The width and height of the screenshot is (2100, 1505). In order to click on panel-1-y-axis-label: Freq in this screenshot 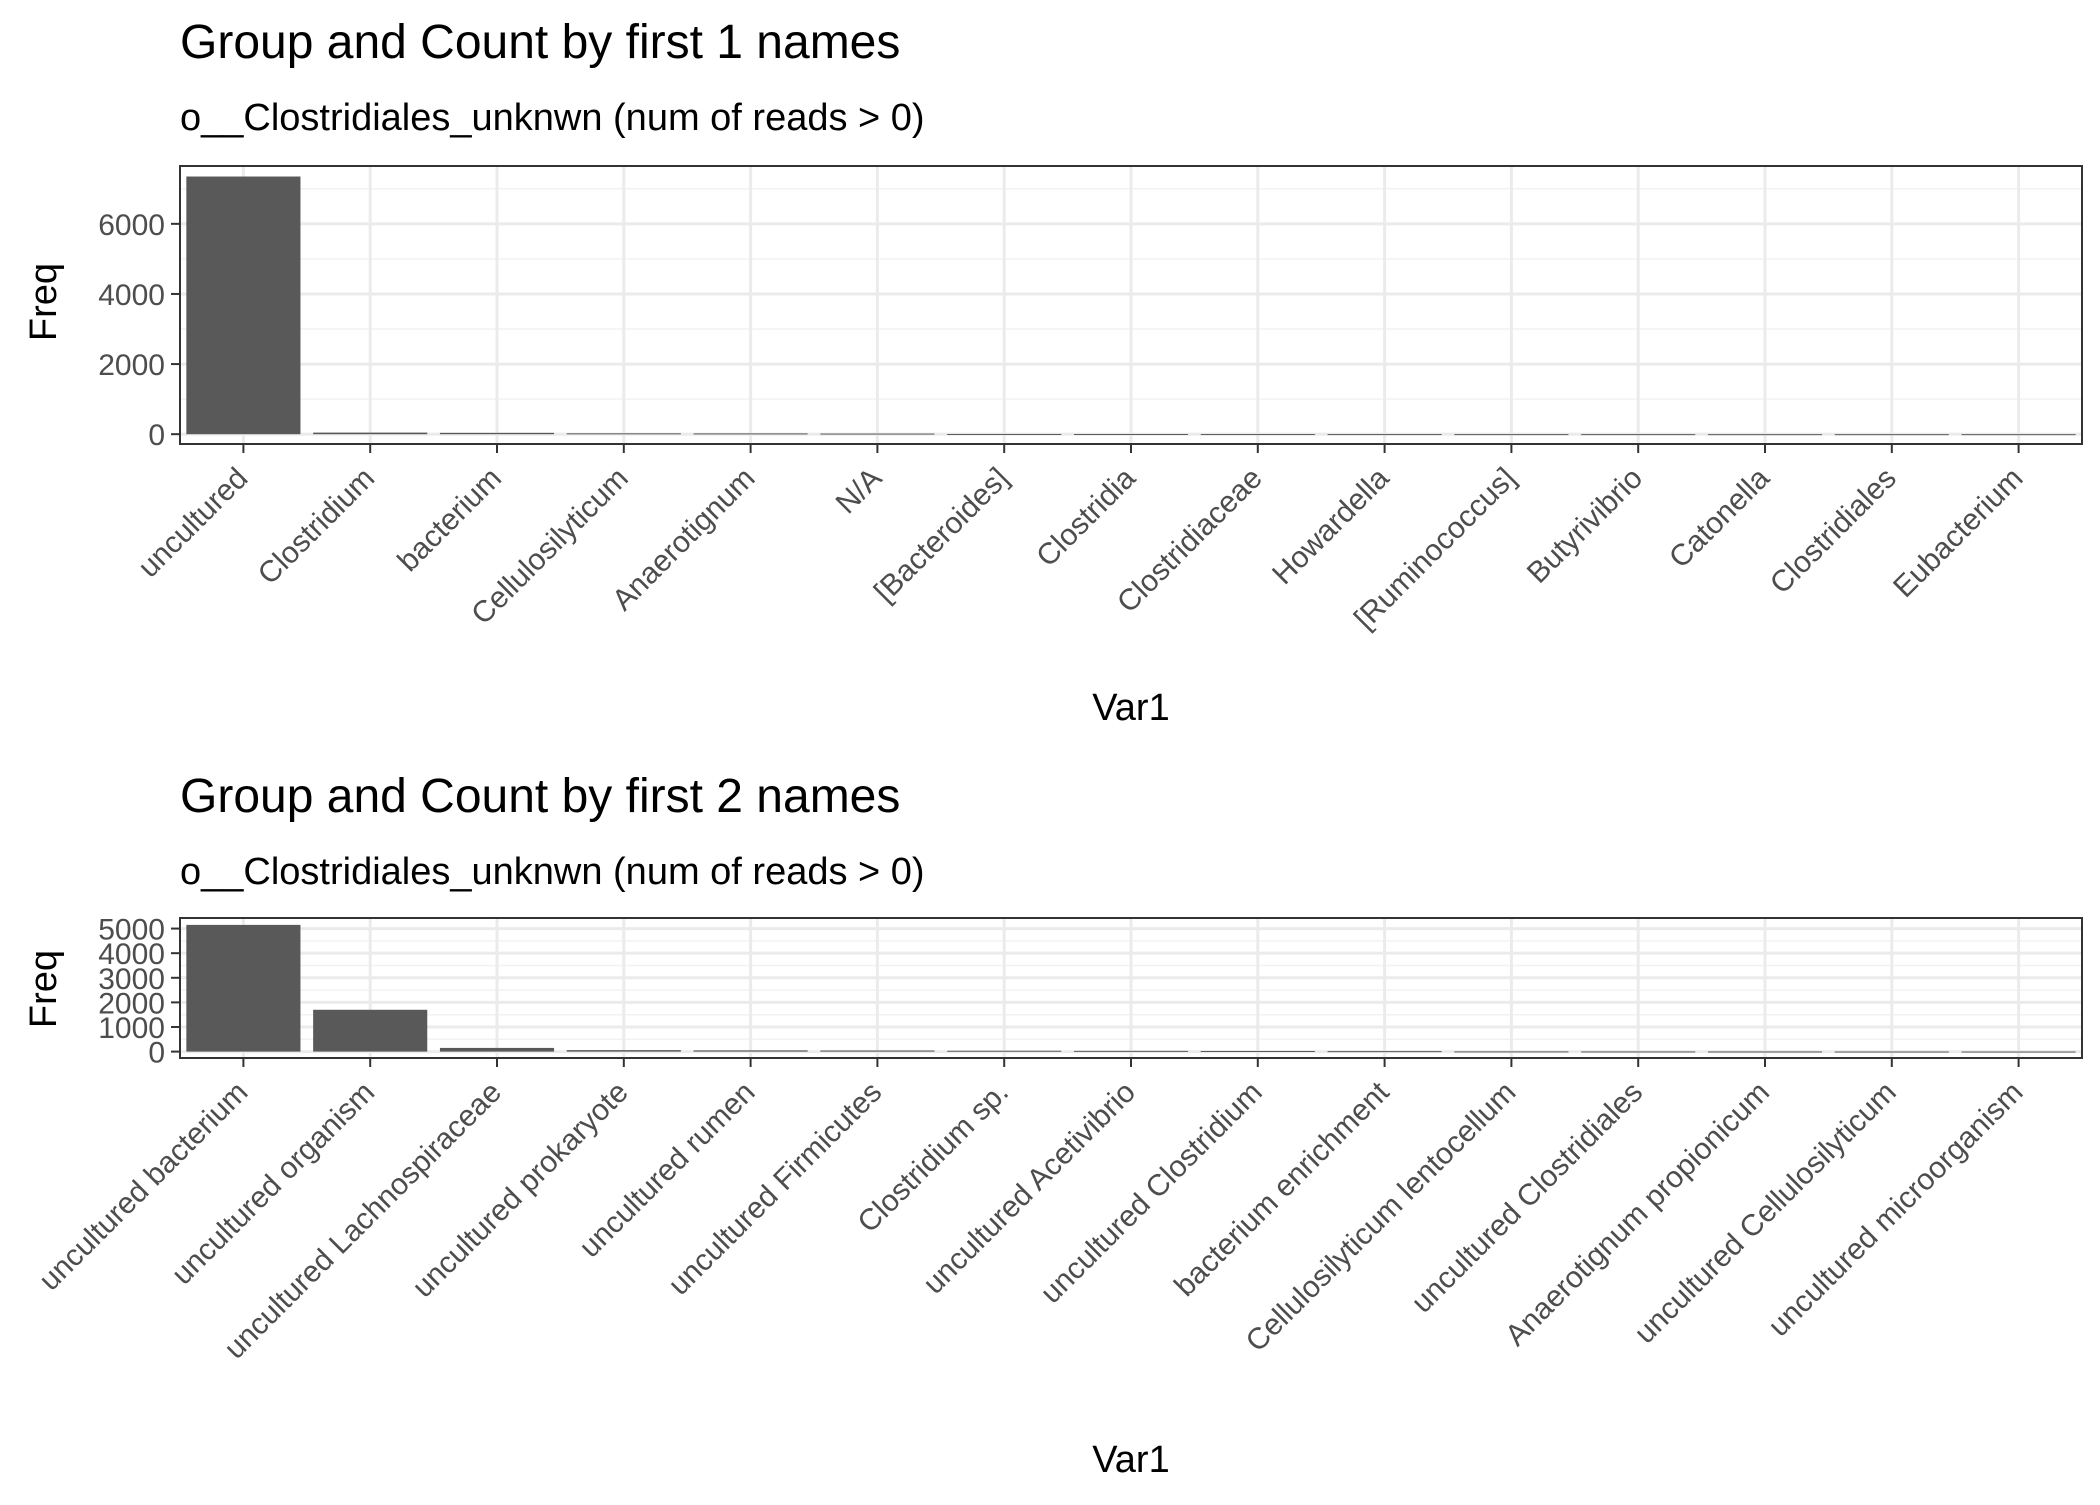, I will do `click(44, 302)`.